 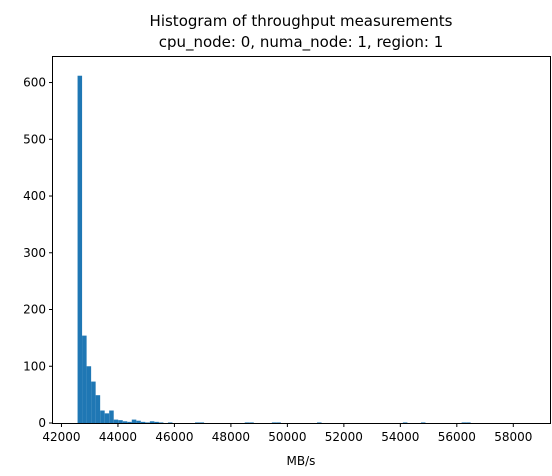 I want to click on chart-title-line-1: Histogram of throughput measurements, so click(x=301, y=21).